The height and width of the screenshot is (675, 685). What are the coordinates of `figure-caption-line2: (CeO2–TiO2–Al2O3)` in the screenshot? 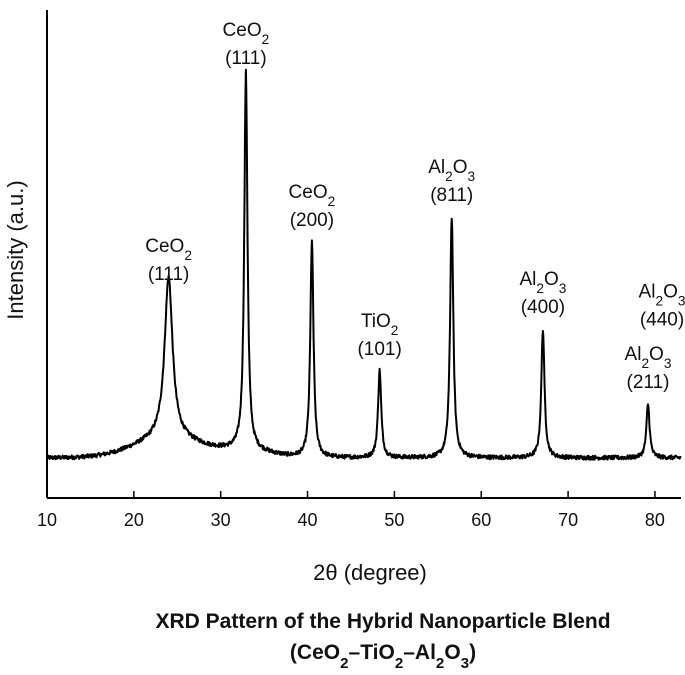 It's located at (383, 656).